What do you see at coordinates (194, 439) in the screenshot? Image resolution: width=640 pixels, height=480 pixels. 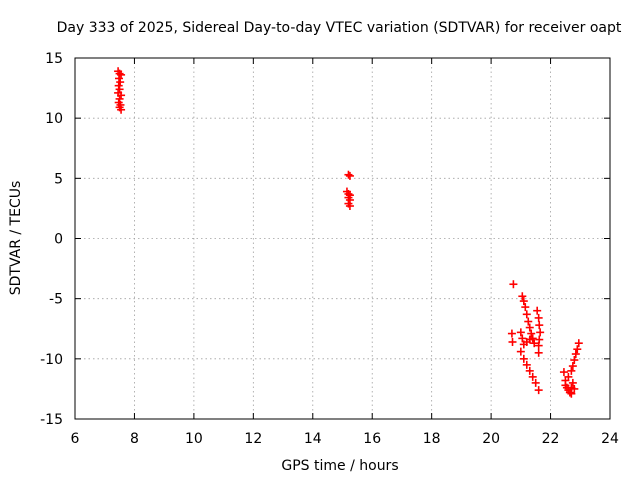 I see `x-tick-label: 10` at bounding box center [194, 439].